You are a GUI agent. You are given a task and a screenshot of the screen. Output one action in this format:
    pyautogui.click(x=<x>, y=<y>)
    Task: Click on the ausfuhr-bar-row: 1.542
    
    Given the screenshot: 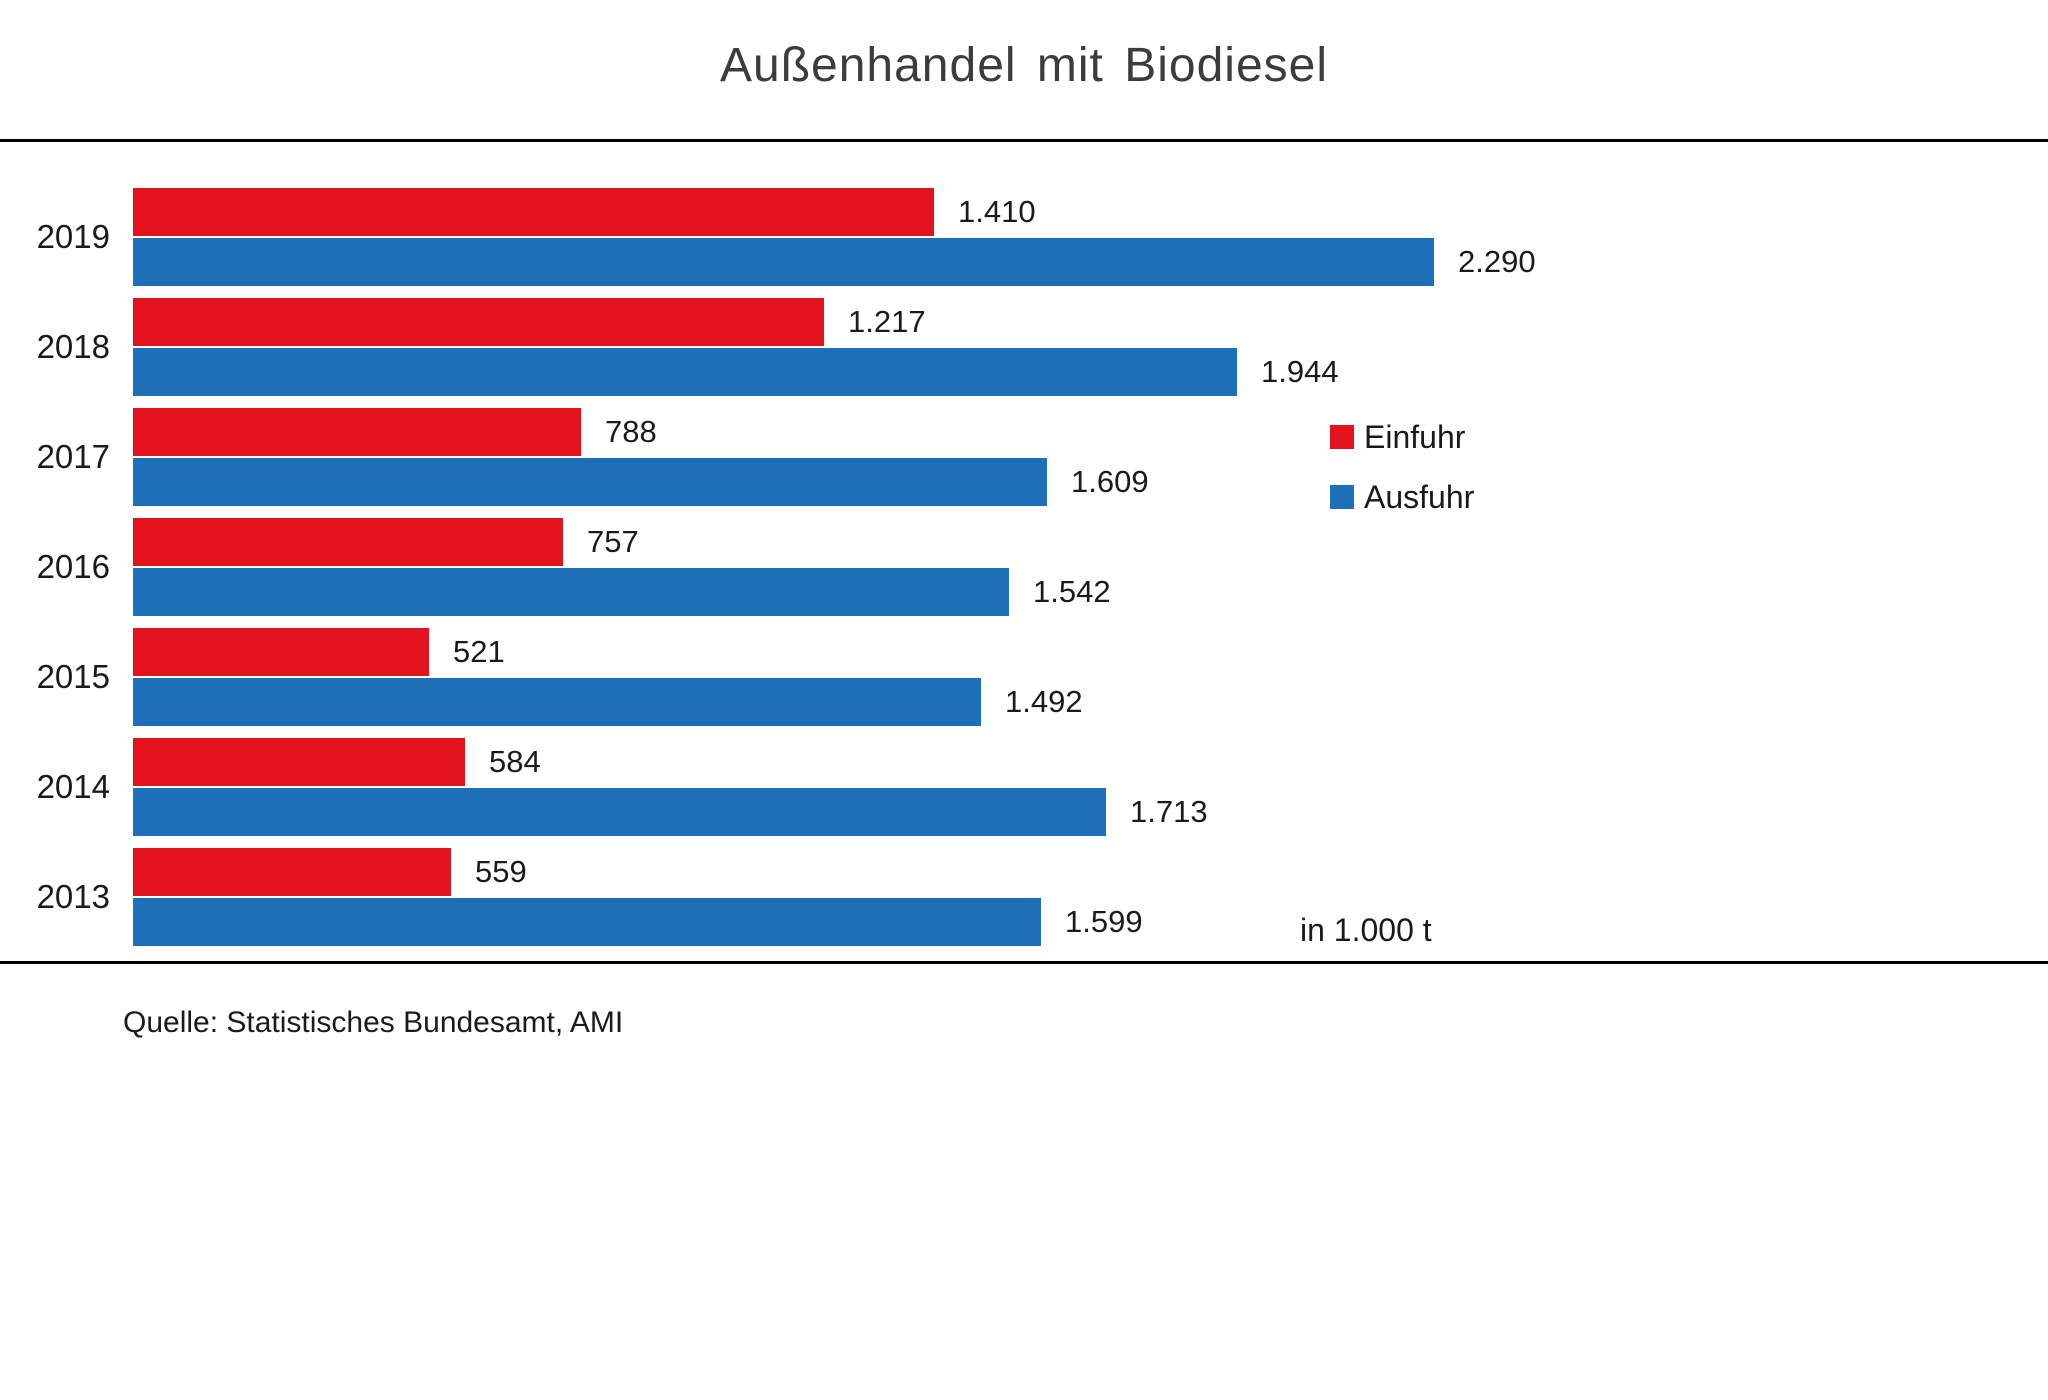 What is the action you would take?
    pyautogui.click(x=834, y=592)
    